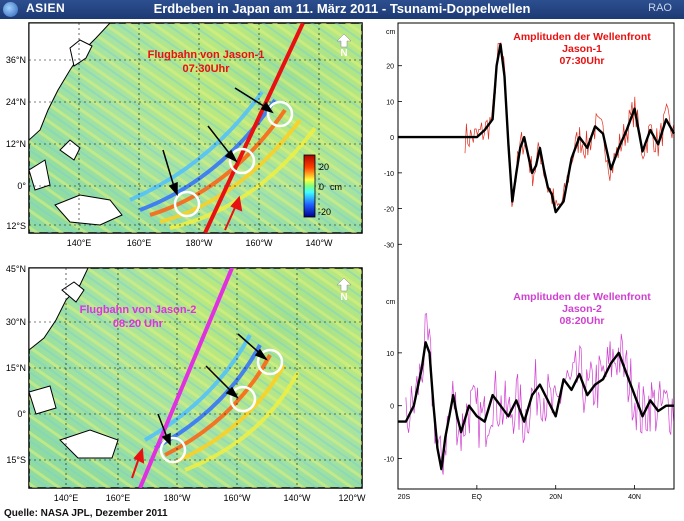 The width and height of the screenshot is (684, 521). What do you see at coordinates (634, 497) in the screenshot?
I see `x-tick-label-3: 40N` at bounding box center [634, 497].